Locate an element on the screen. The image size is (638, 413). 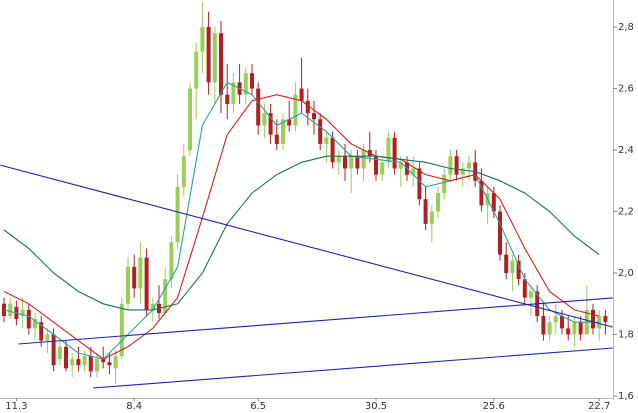
y-tick-label: 1,8 is located at coordinates (626, 335).